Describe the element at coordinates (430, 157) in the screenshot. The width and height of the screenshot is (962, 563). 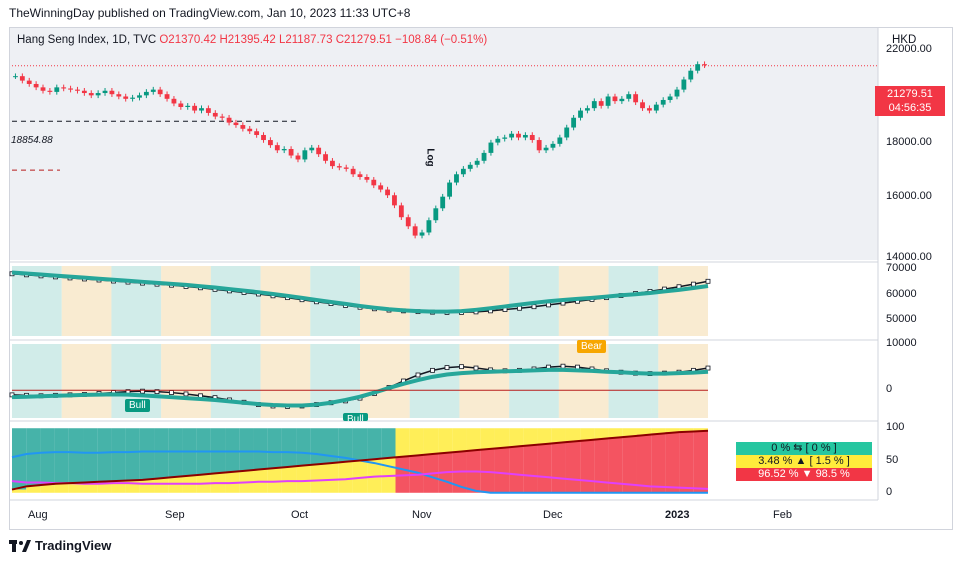
I see `log-annotation: Log` at that location.